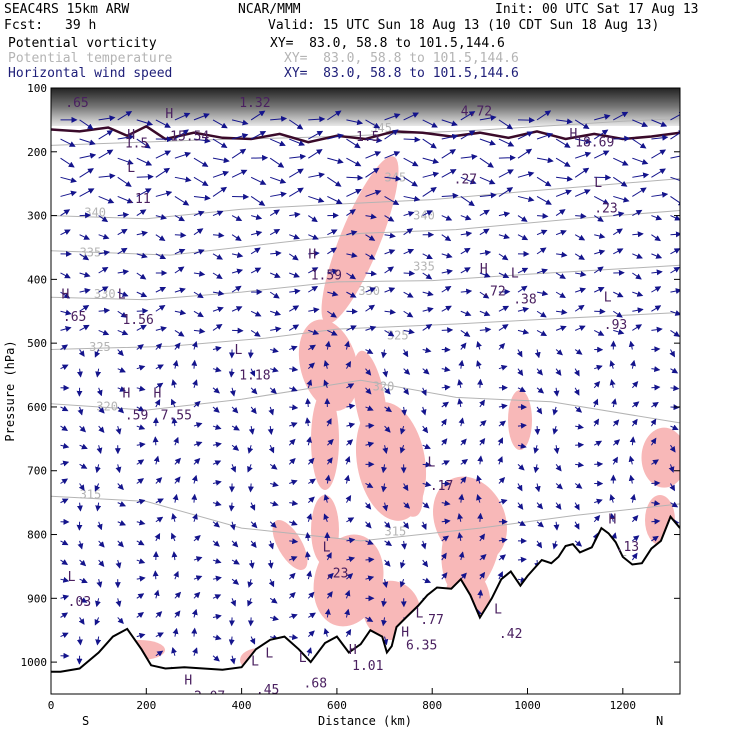  Describe the element at coordinates (95, 212) in the screenshot. I see `theta-label-340: 340` at that location.